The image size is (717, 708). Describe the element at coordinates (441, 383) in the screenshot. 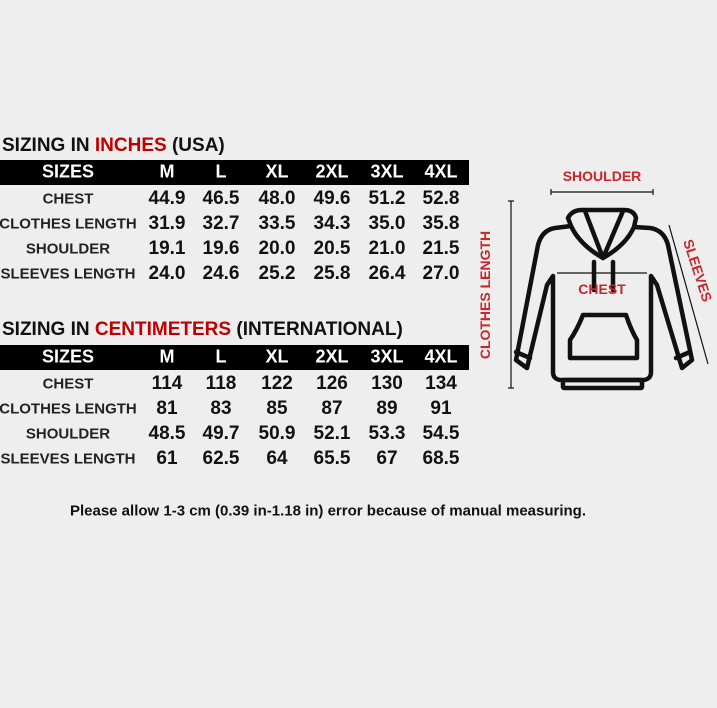

I see `table-cell: 134` at that location.